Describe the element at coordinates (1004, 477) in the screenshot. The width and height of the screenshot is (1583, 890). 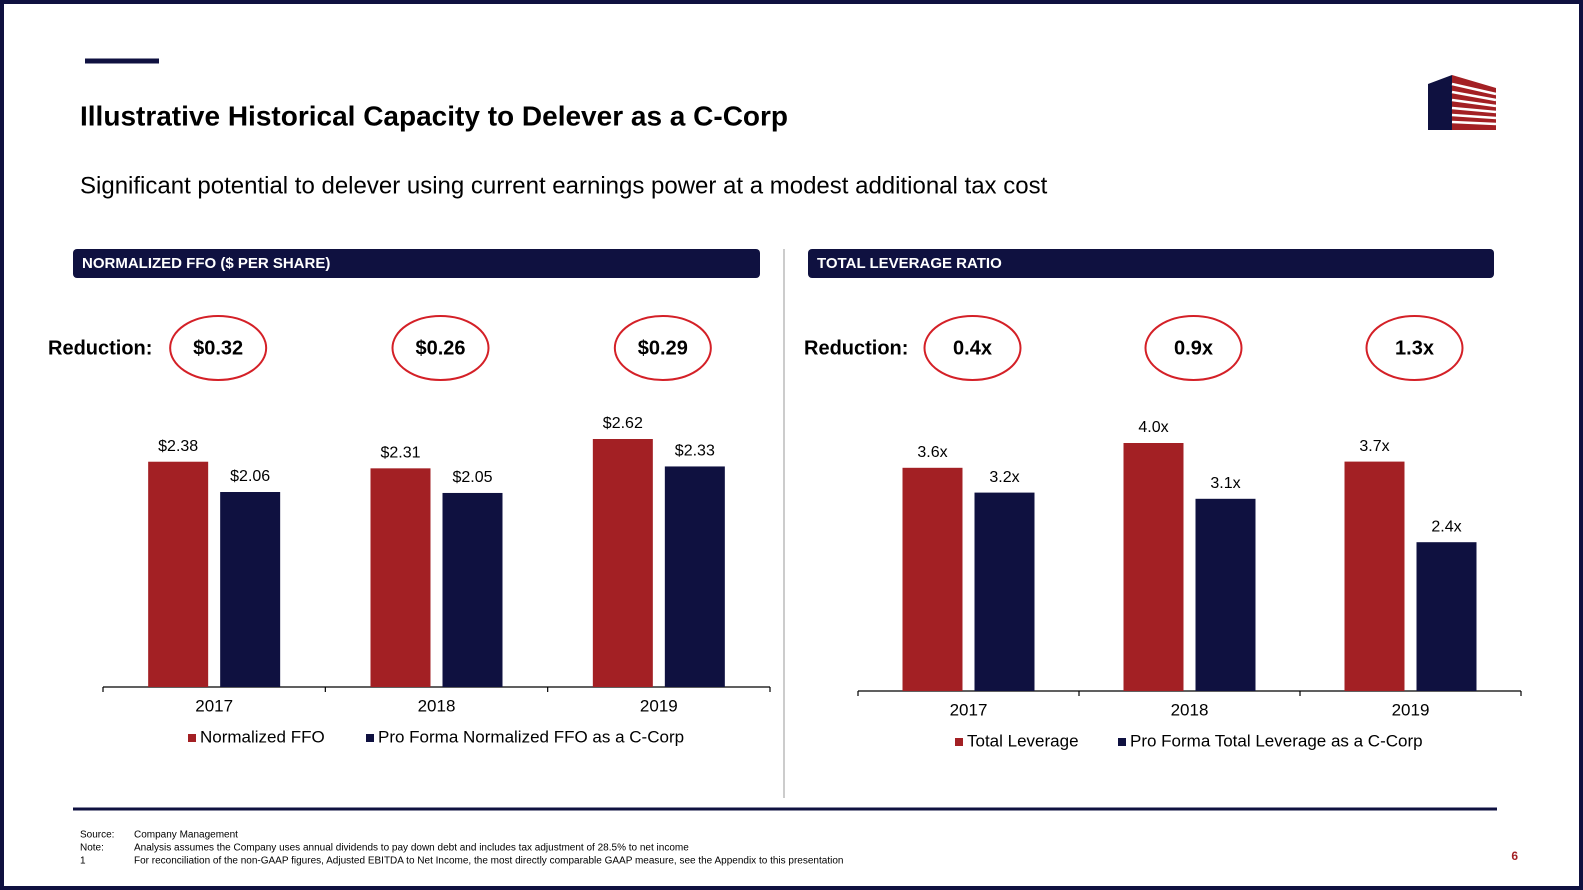
I see `data-label: 3.2x` at that location.